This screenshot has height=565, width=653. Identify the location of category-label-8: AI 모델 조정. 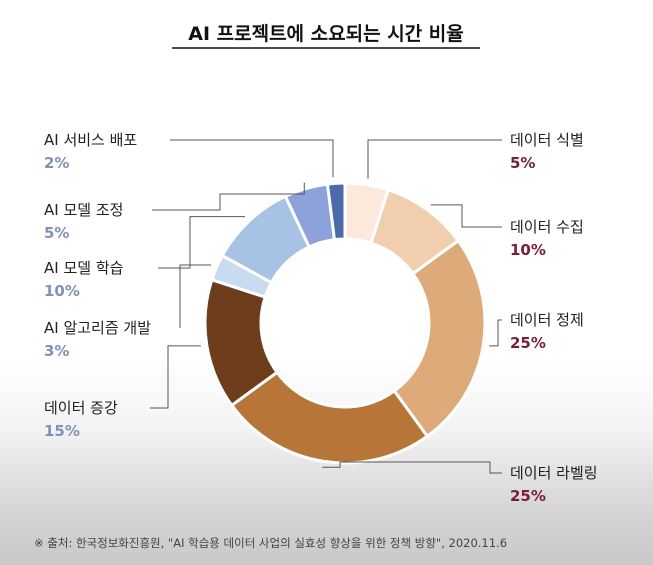
(83, 210).